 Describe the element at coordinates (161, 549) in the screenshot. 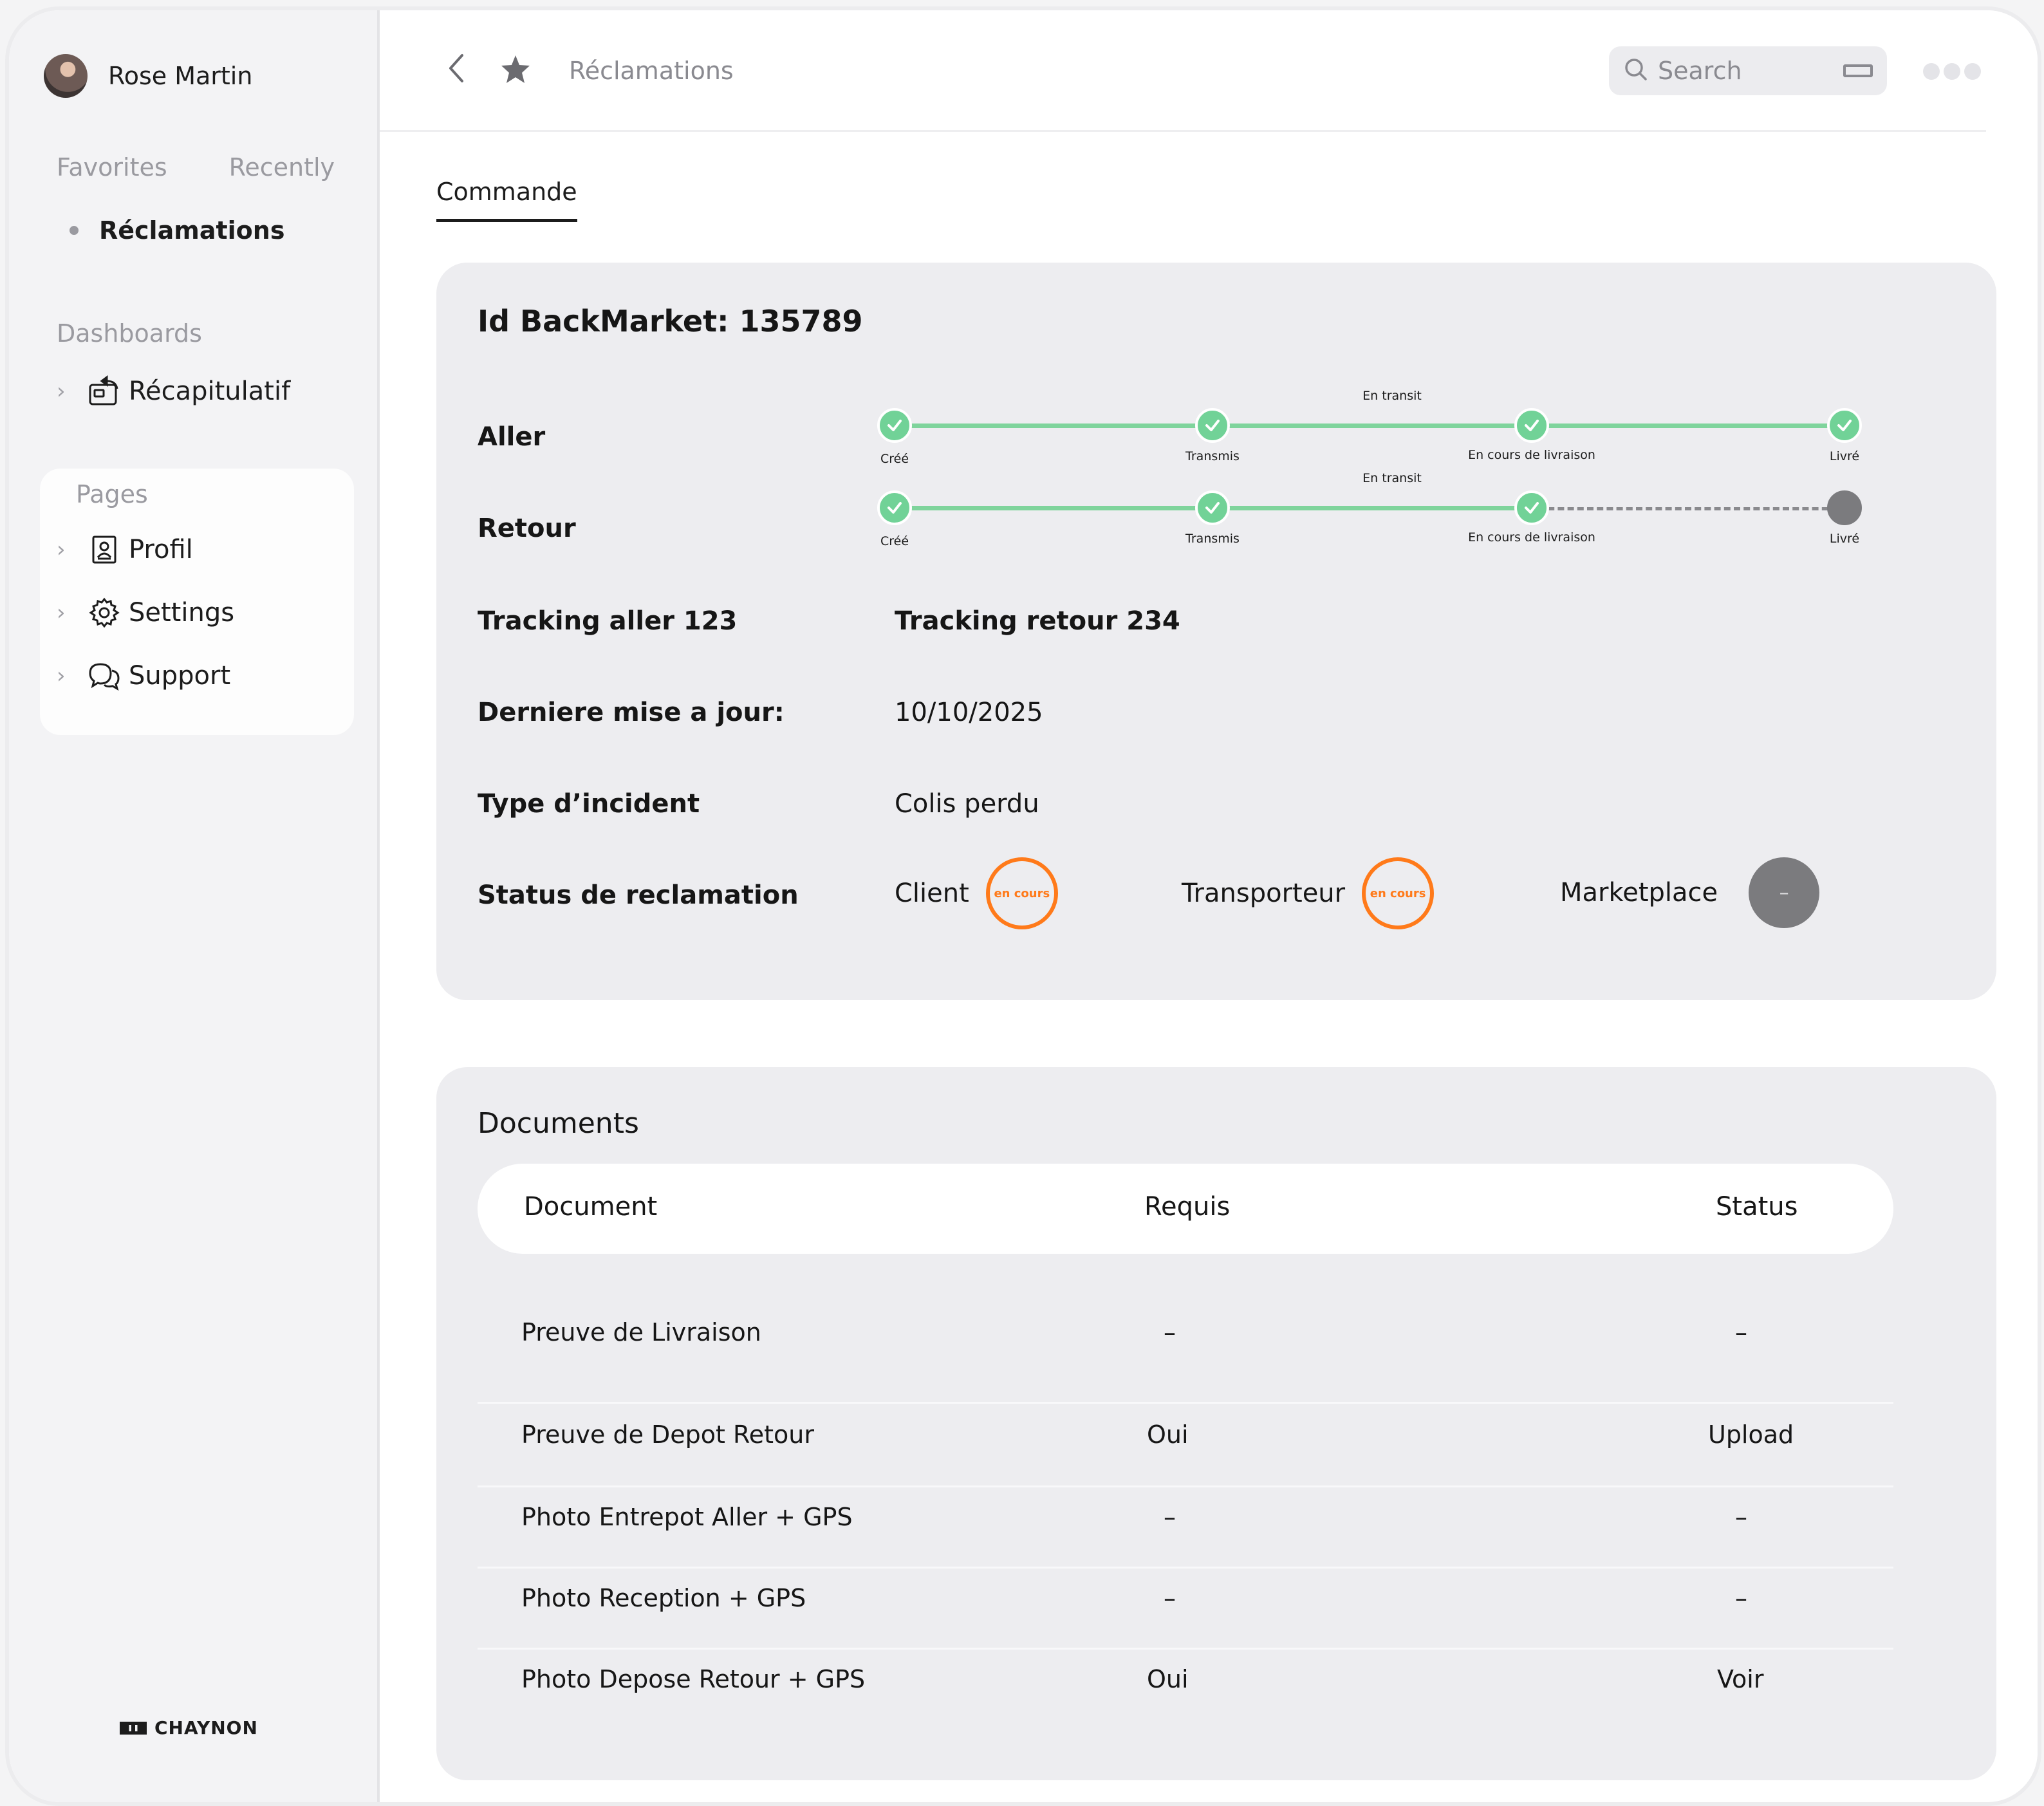

I see `sidebar-item-label: Profil` at that location.